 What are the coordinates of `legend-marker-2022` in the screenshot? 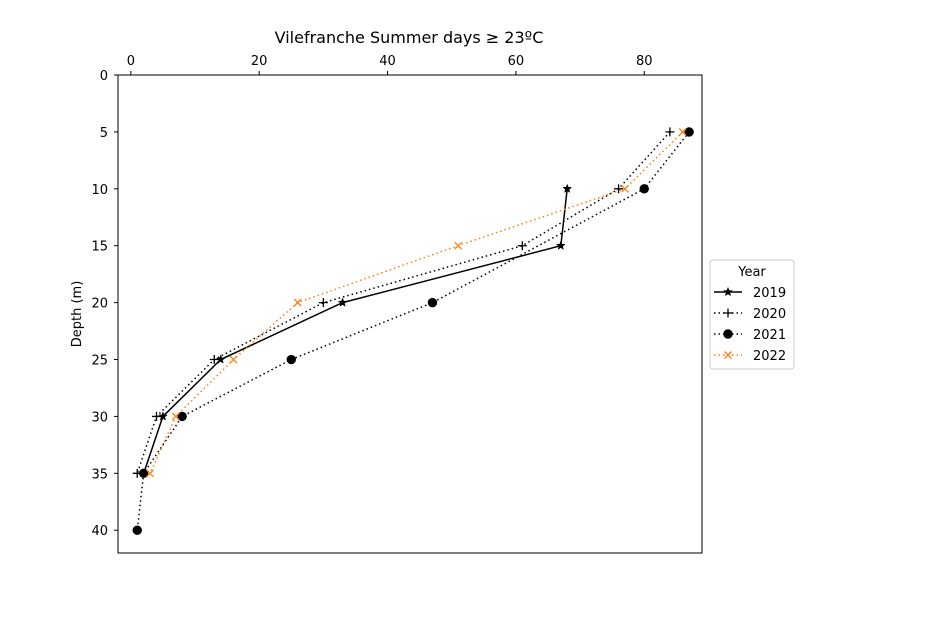 It's located at (728, 355).